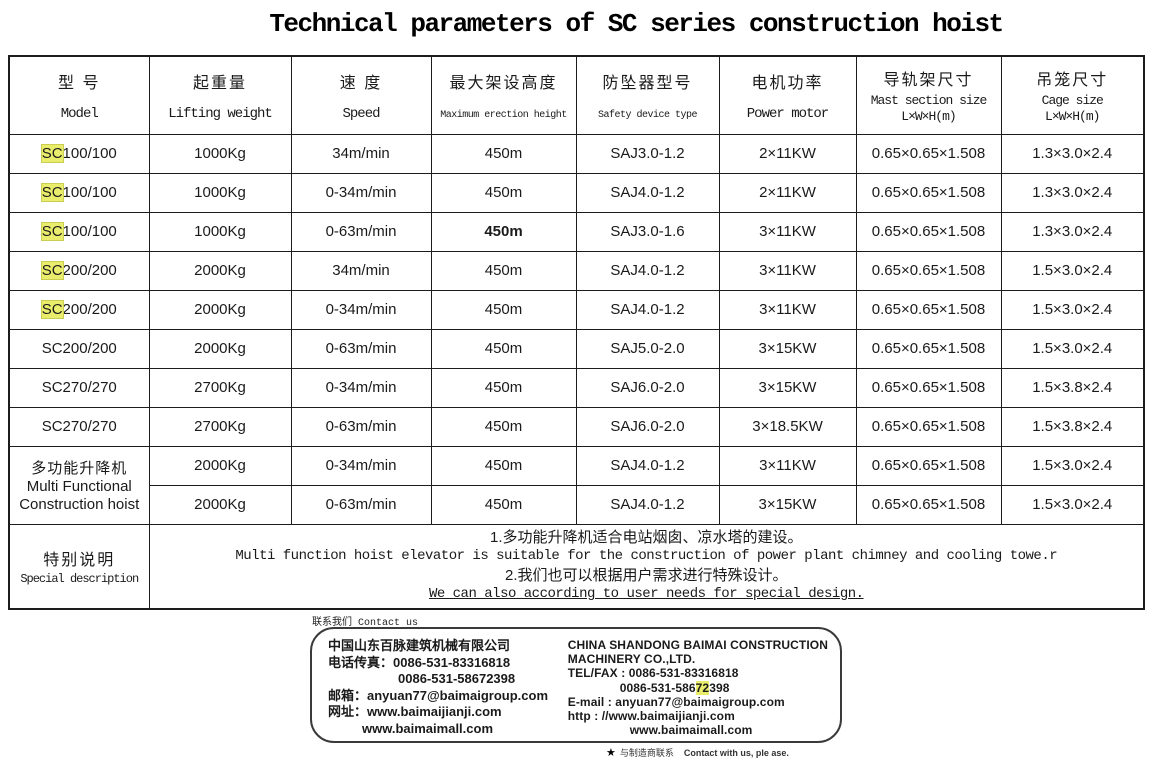 The width and height of the screenshot is (1150, 765). What do you see at coordinates (419, 662) in the screenshot?
I see `tel-fax-zh: 电话传真：0086-531-83316818` at bounding box center [419, 662].